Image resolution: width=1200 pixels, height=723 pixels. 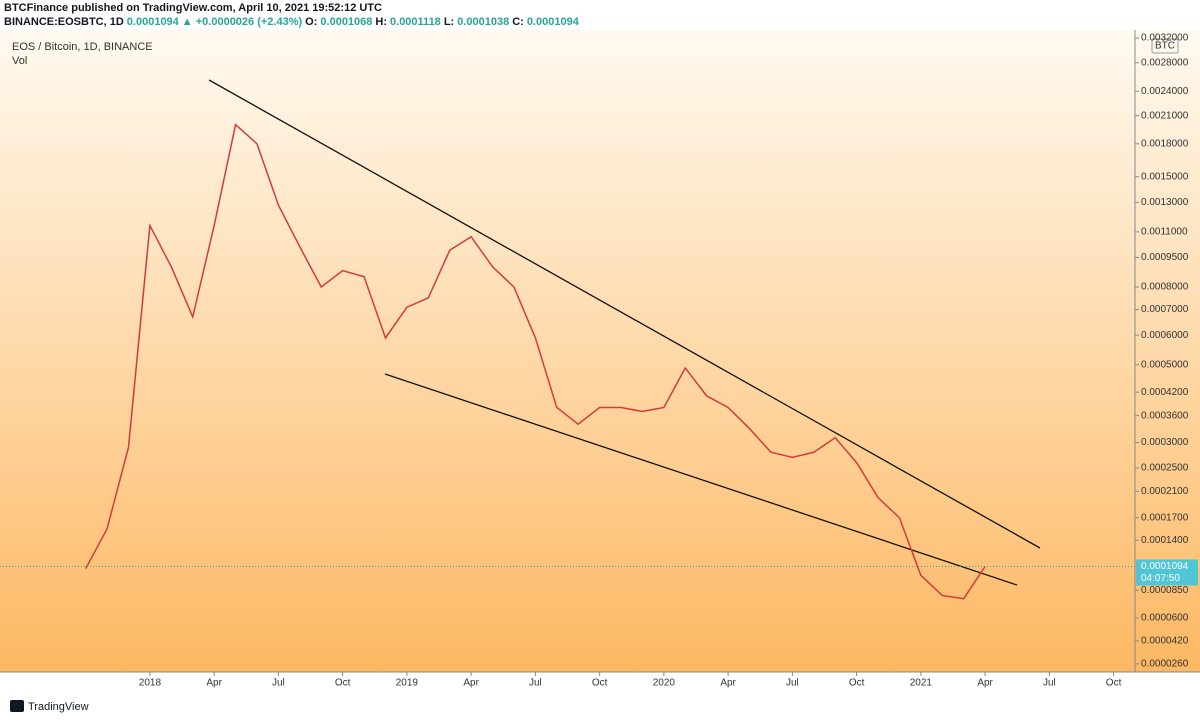 I want to click on y-tick-label: 0.0001400, so click(x=1165, y=540).